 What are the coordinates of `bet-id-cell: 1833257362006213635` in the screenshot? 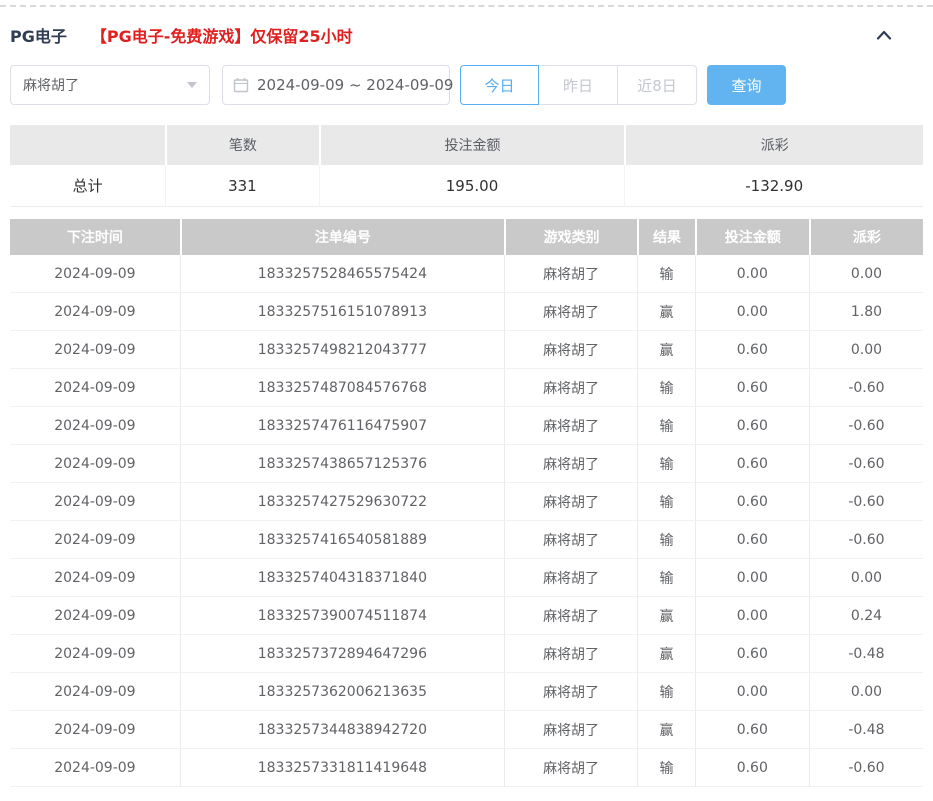 It's located at (341, 692).